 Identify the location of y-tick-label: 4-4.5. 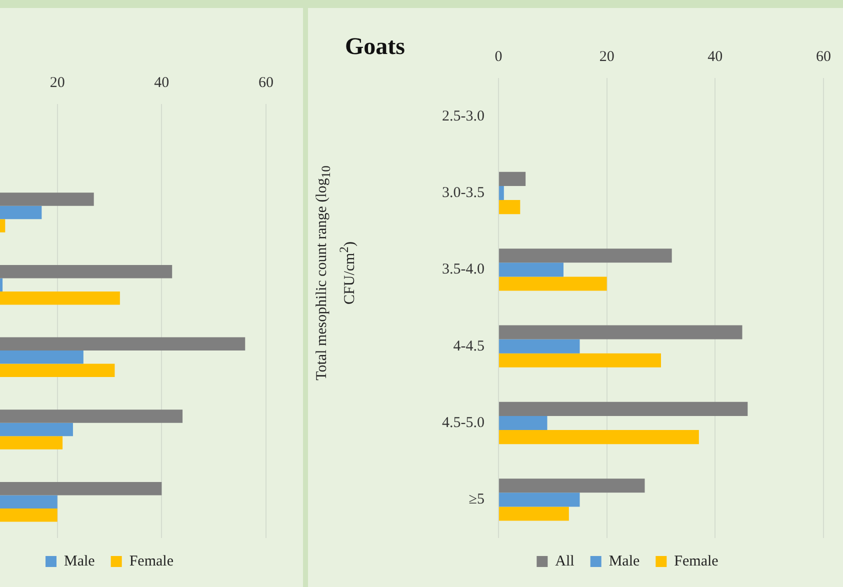
(468, 346).